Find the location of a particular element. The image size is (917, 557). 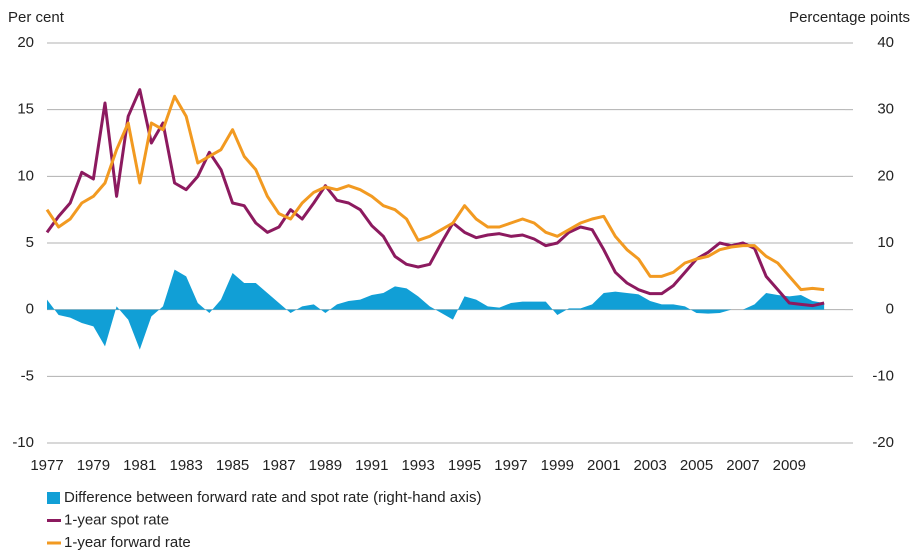

y2-tick-label: -10 is located at coordinates (883, 375).